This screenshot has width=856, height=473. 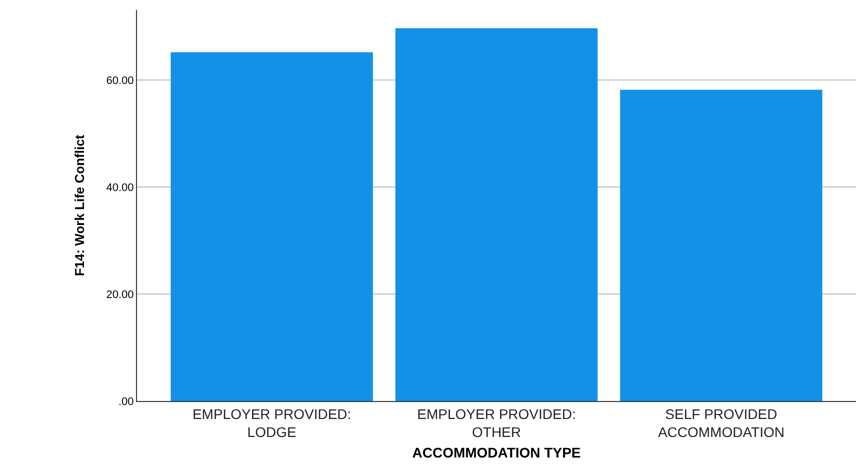 What do you see at coordinates (272, 423) in the screenshot?
I see `x-tick-label: EMPLOYER PROVIDED: LODGE` at bounding box center [272, 423].